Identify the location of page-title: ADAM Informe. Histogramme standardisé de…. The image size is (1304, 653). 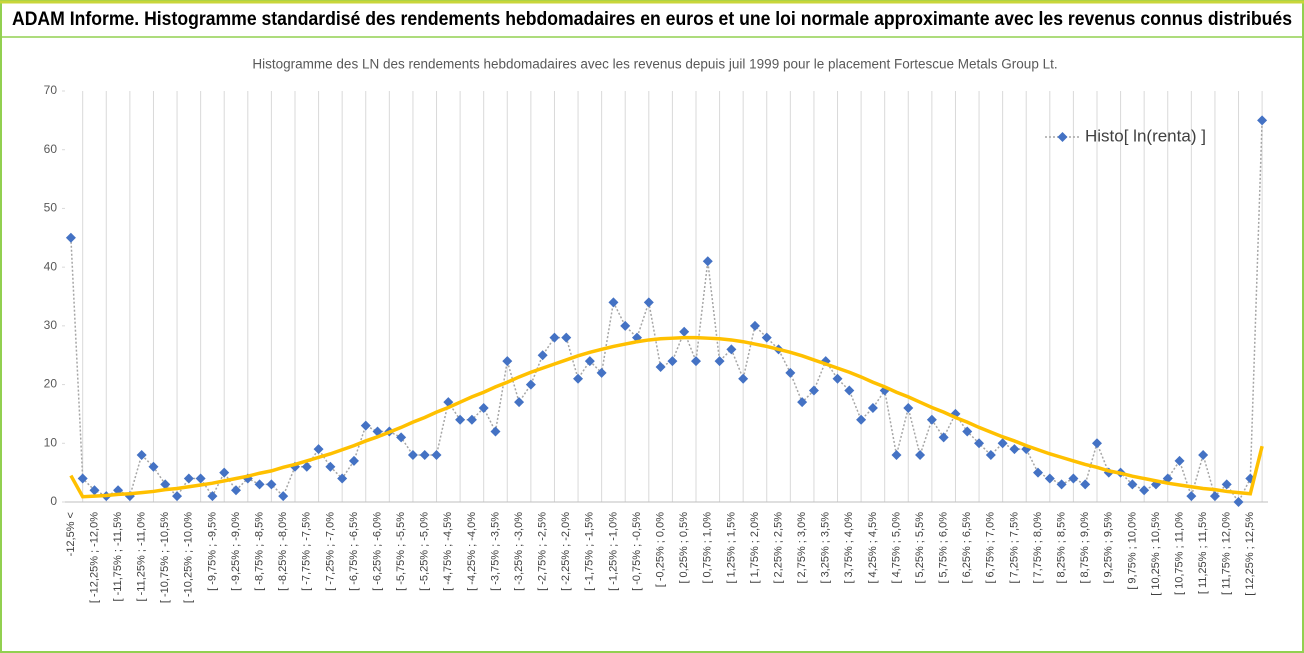
(652, 19).